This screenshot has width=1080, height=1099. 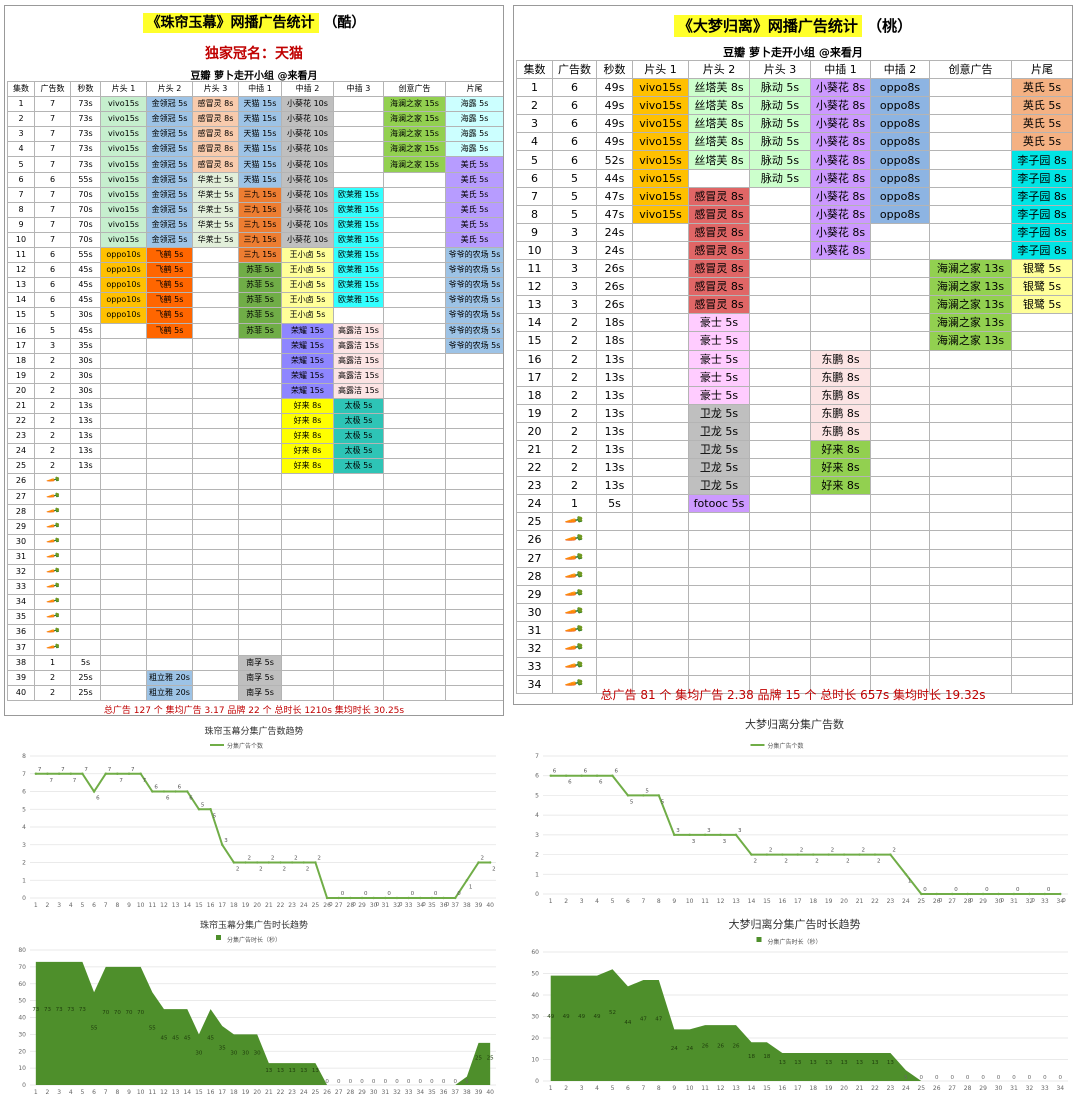 I want to click on table-cell: 豪士 5s, so click(x=719, y=341).